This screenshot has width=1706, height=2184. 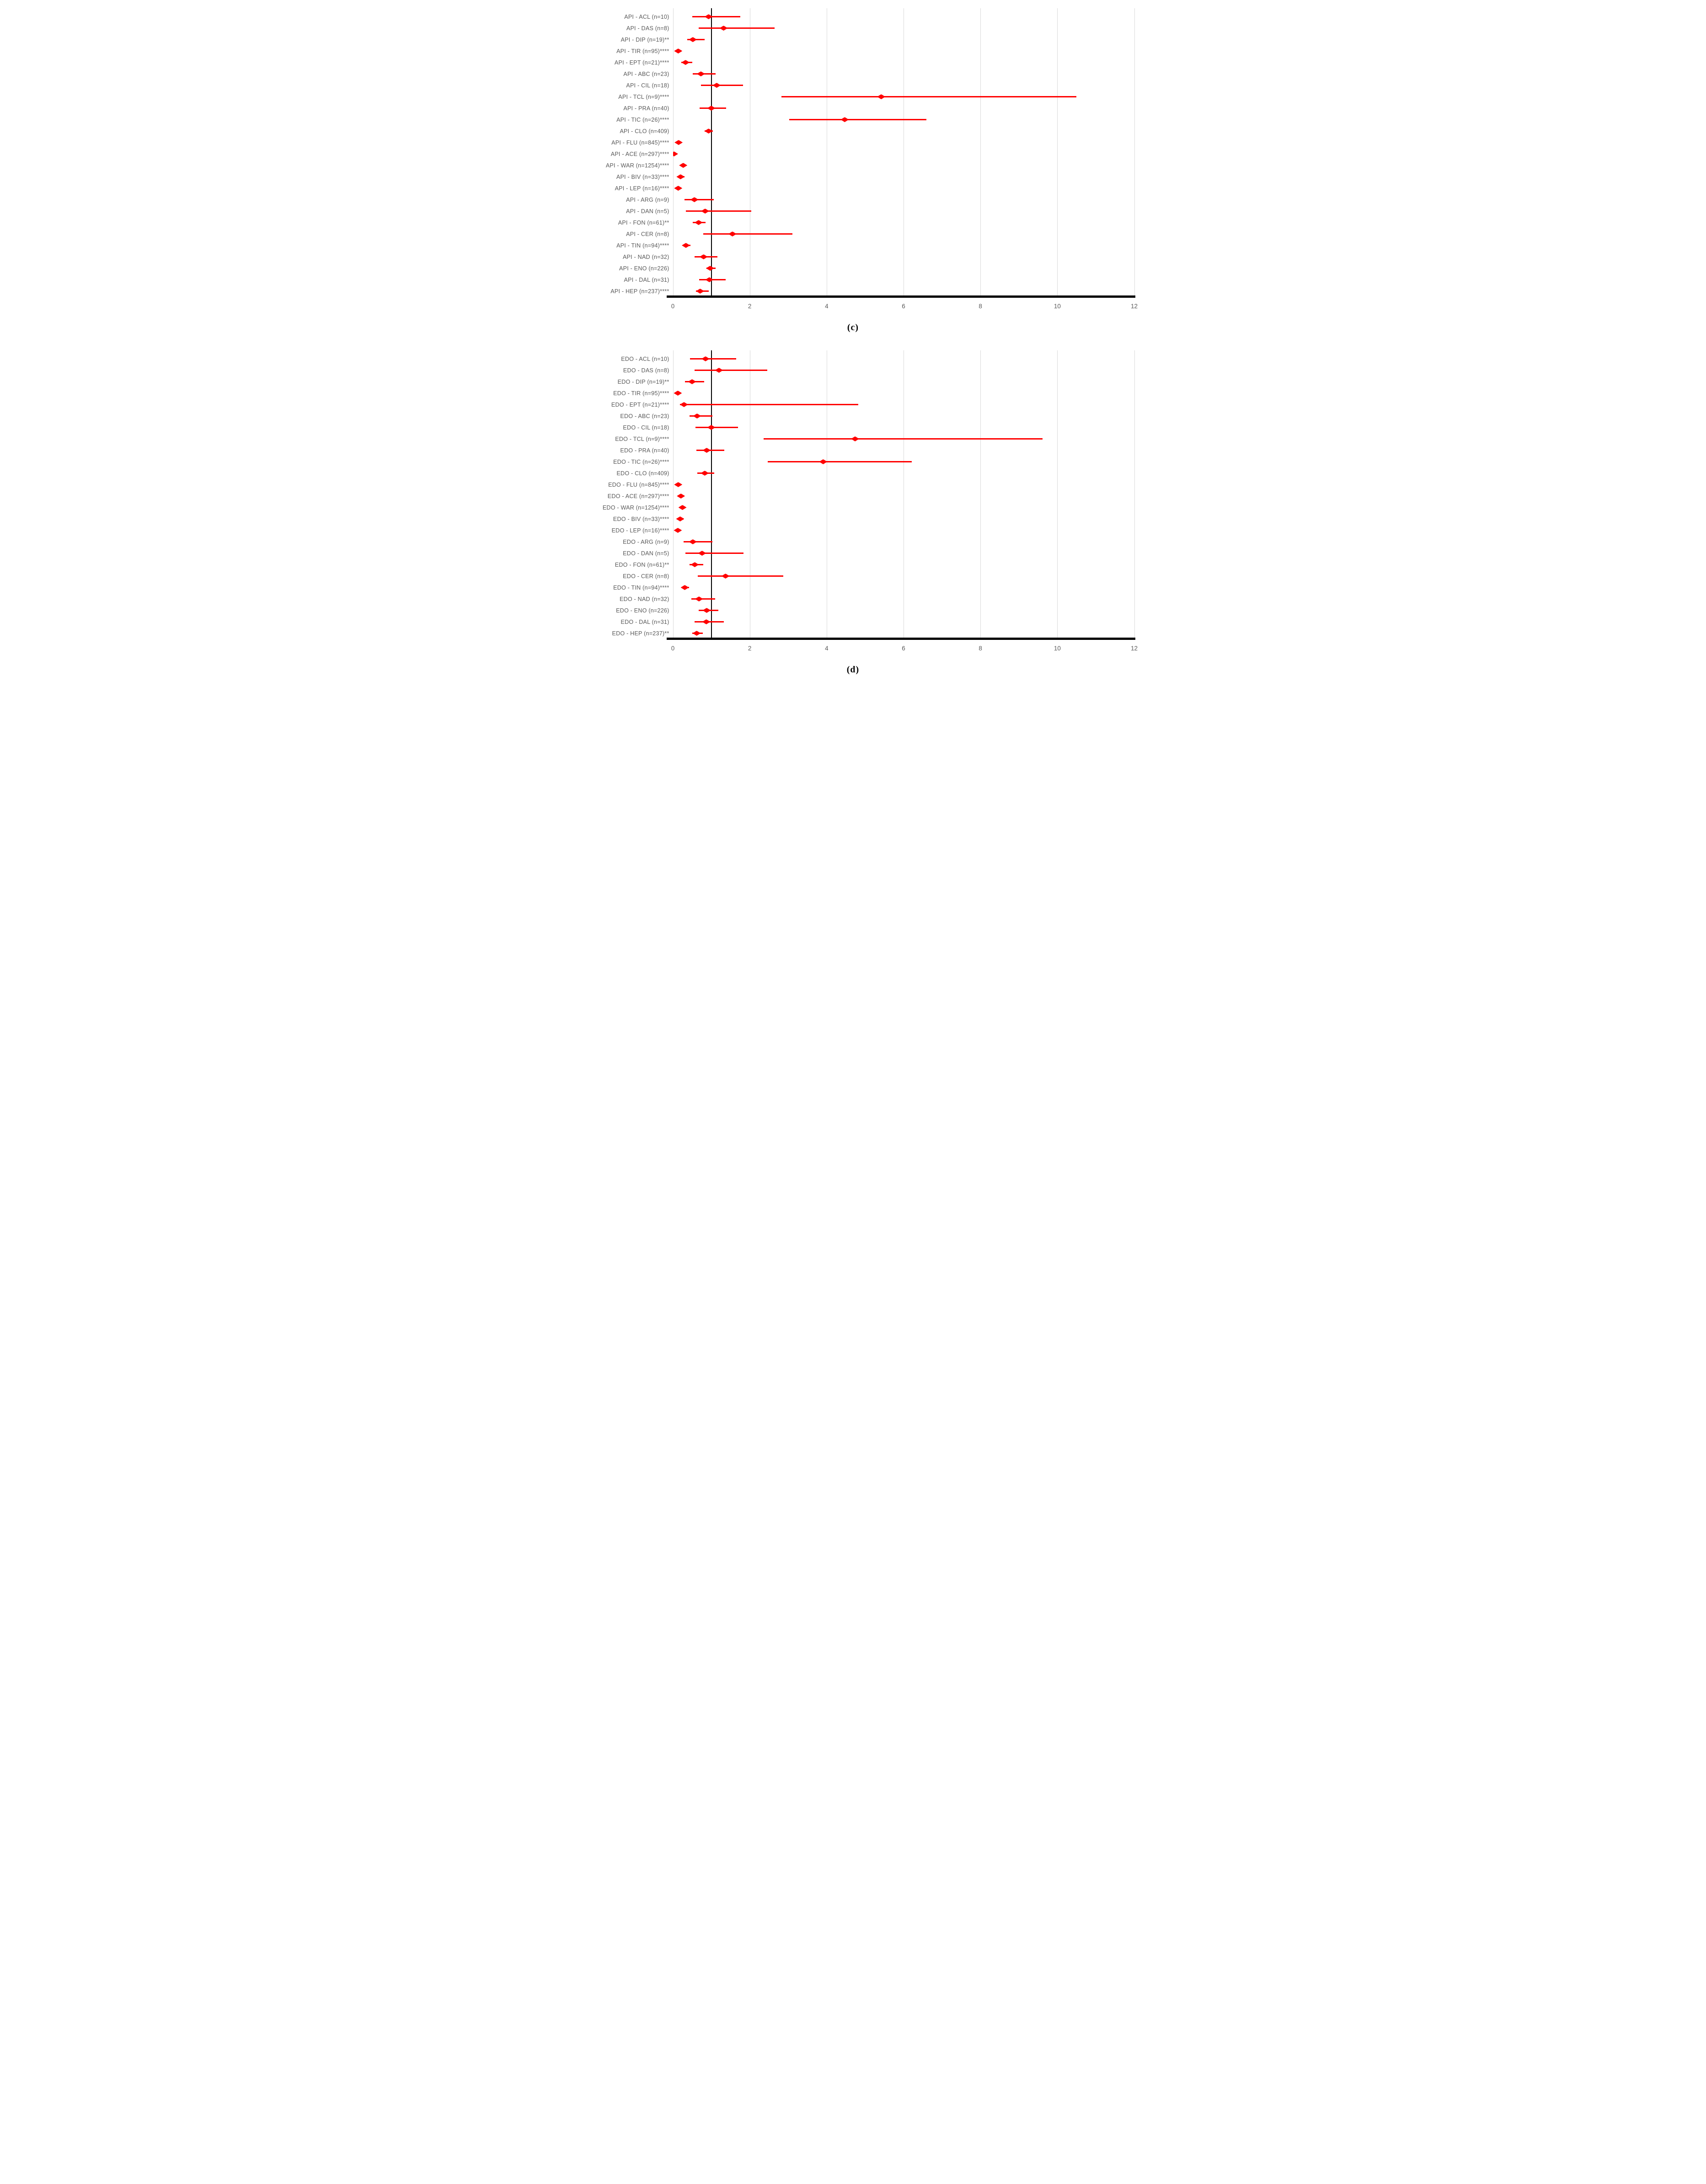 I want to click on row-label: EDO - EPT (n=21)****, so click(x=640, y=404).